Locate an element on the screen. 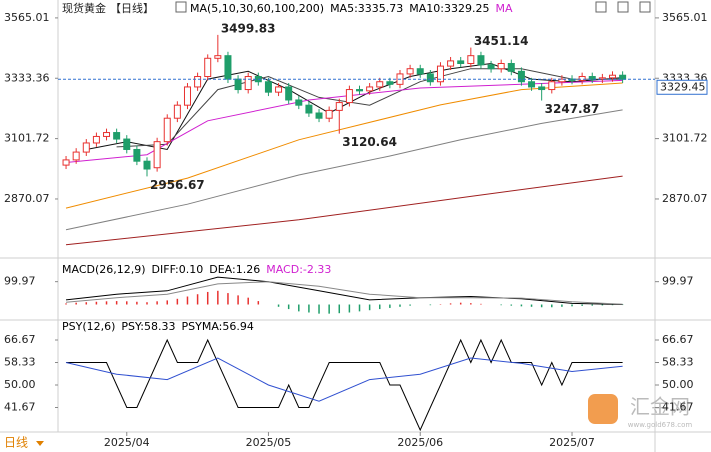 The width and height of the screenshot is (711, 452). y-tick-label: 50.00 is located at coordinates (678, 384).